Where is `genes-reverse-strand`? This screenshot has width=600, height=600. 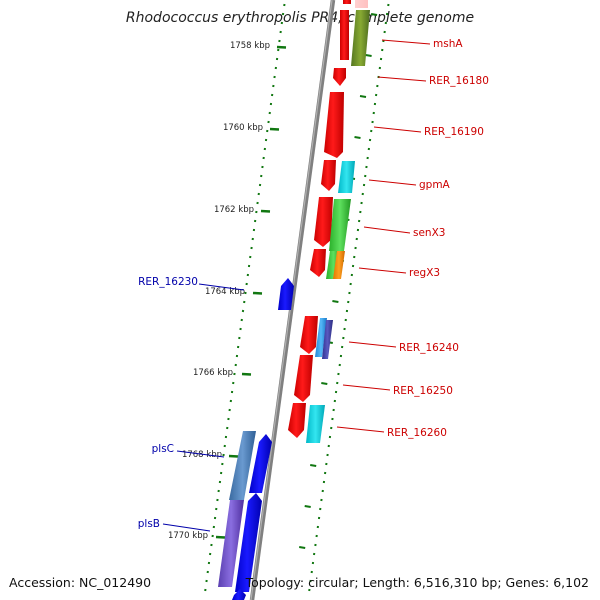 genes-reverse-strand is located at coordinates (256, 439).